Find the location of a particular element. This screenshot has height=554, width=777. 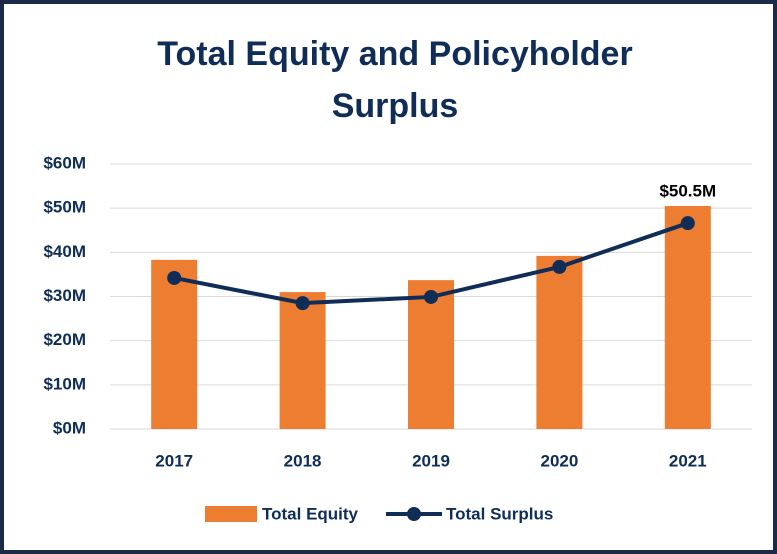

x-tick-label: 2018 is located at coordinates (303, 460).